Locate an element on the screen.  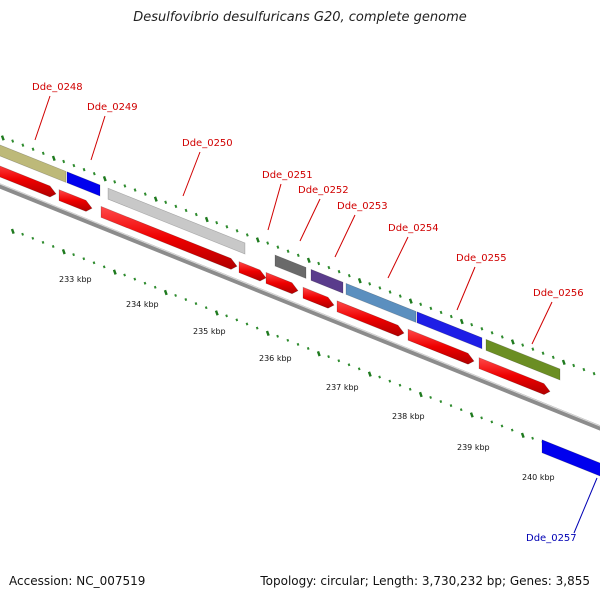
gene-label-dde_0250: Dde_0250 is located at coordinates (207, 143).